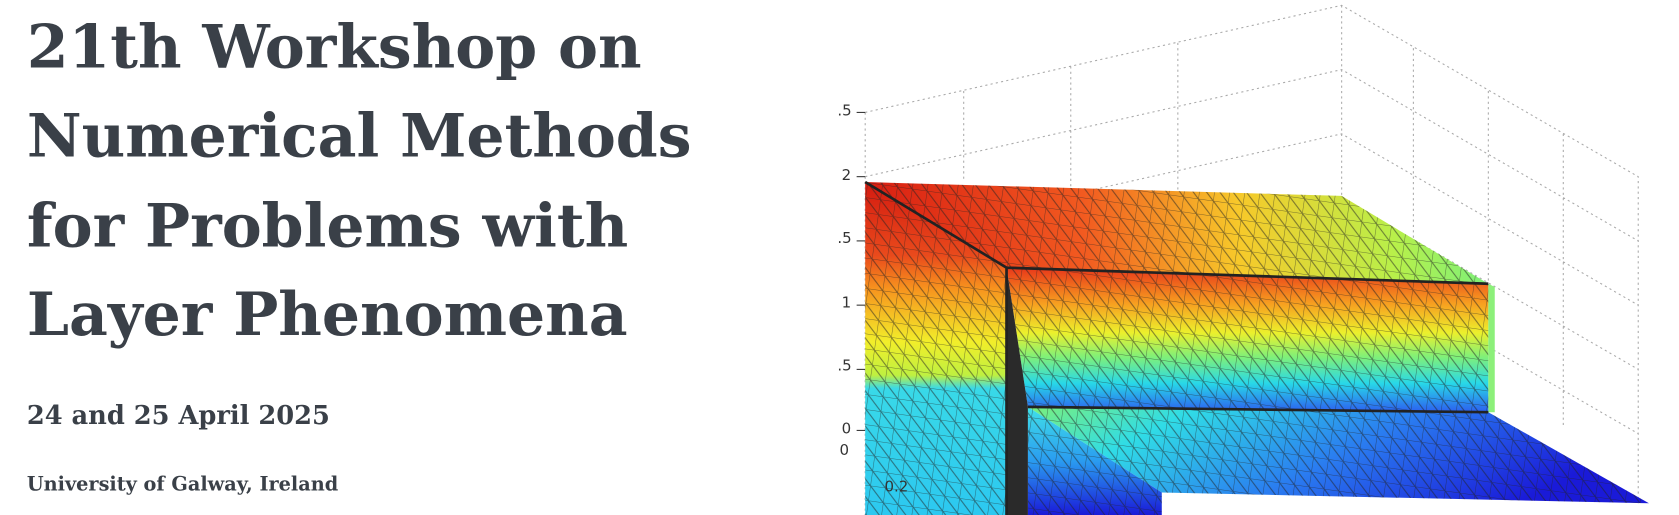  Describe the element at coordinates (847, 302) in the screenshot. I see `axis-tick-label: 1` at that location.